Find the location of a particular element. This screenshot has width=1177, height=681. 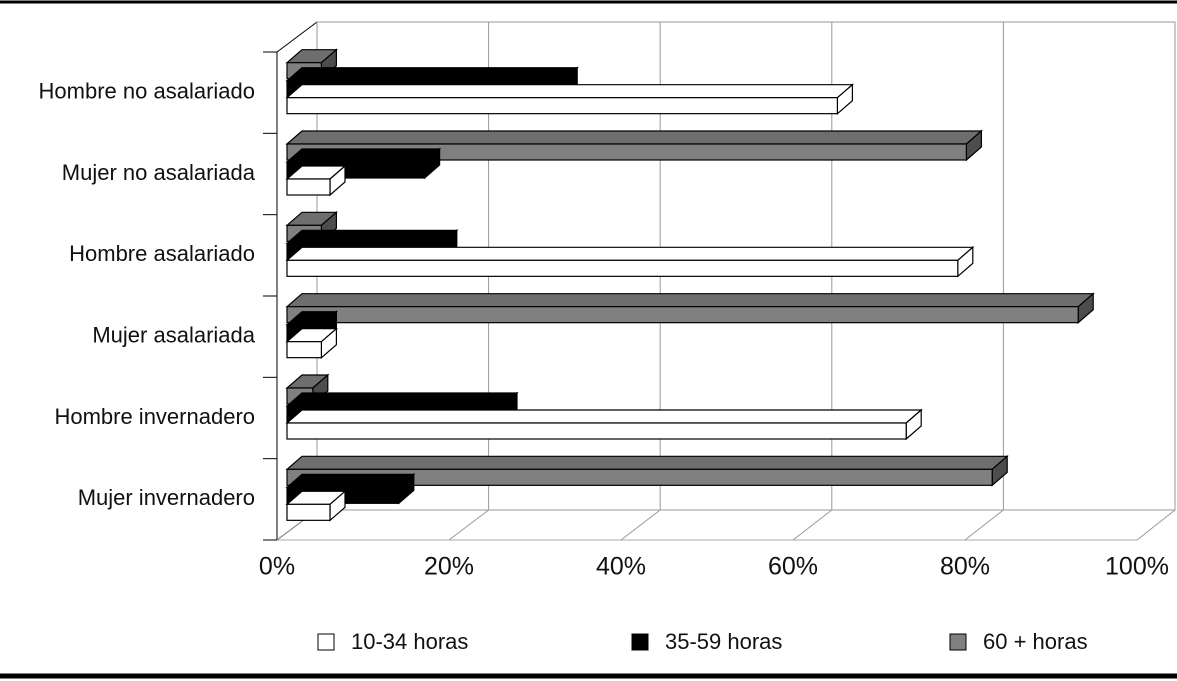

legend-label: 35-59 horas is located at coordinates (723, 641).